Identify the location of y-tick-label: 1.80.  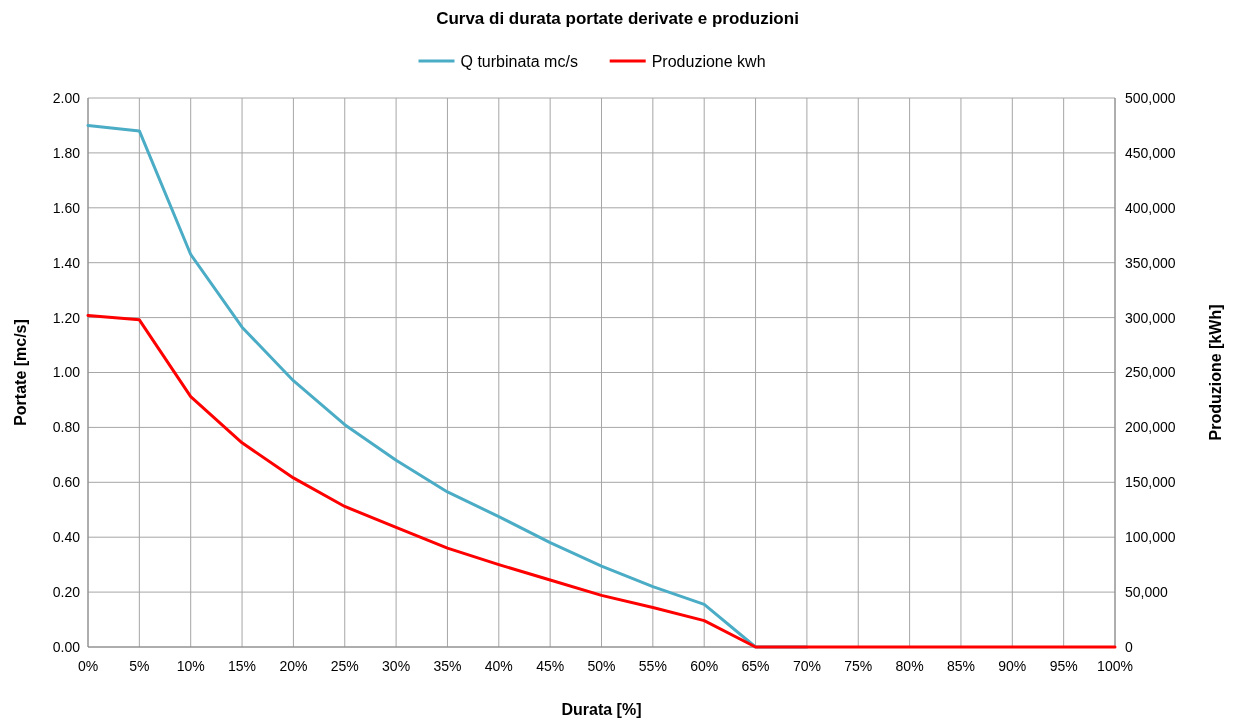
(66, 152).